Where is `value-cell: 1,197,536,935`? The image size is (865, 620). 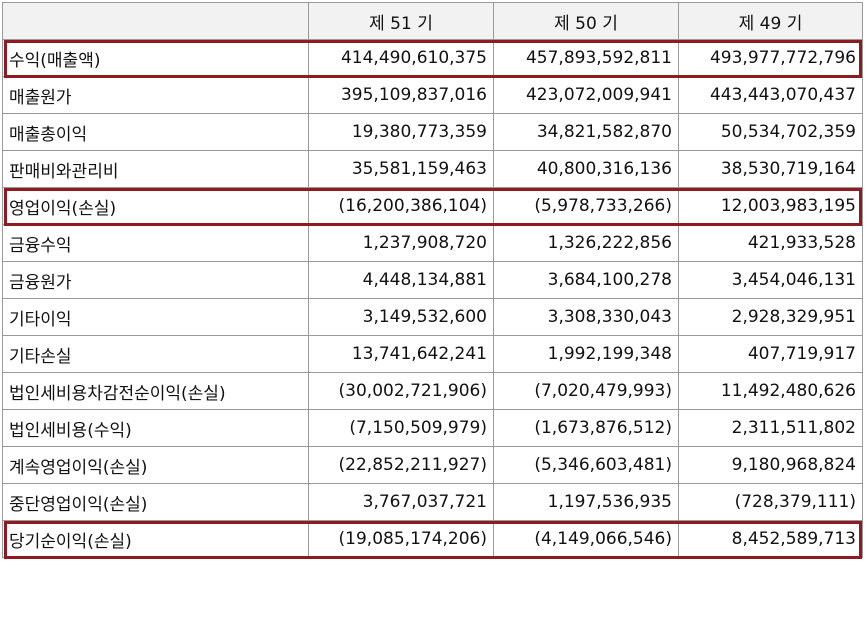
value-cell: 1,197,536,935 is located at coordinates (586, 502).